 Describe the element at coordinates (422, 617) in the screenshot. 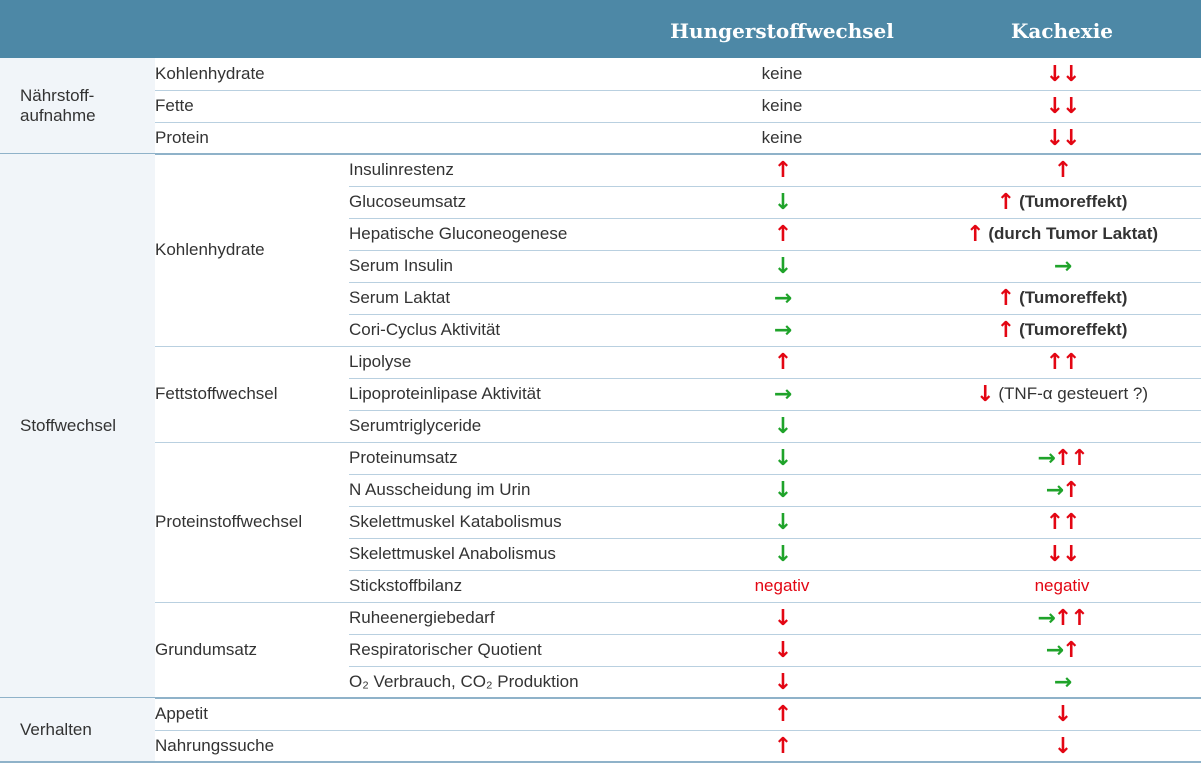

I see `row-label: Ruheenergiebedarf` at that location.